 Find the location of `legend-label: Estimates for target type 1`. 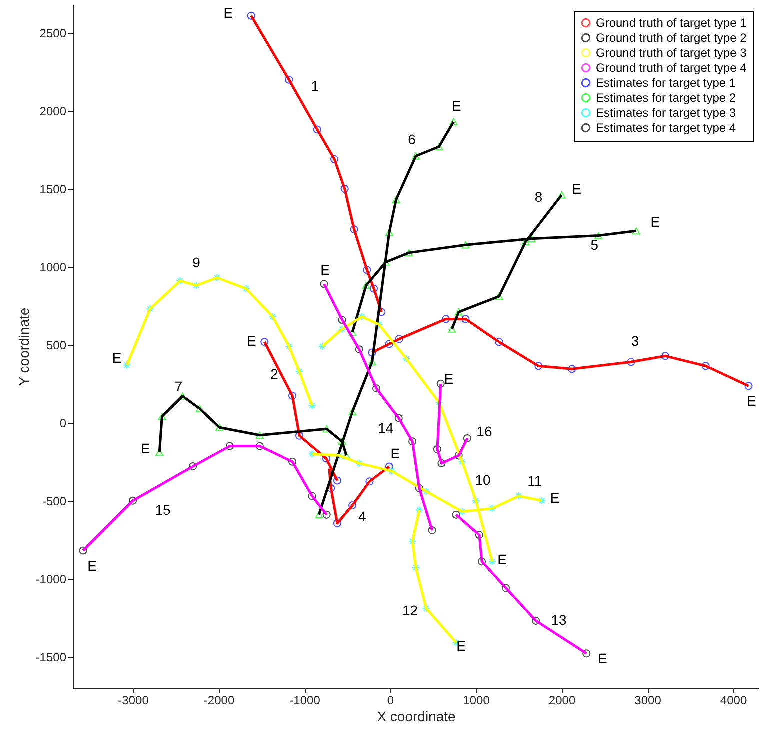

legend-label: Estimates for target type 1 is located at coordinates (666, 83).